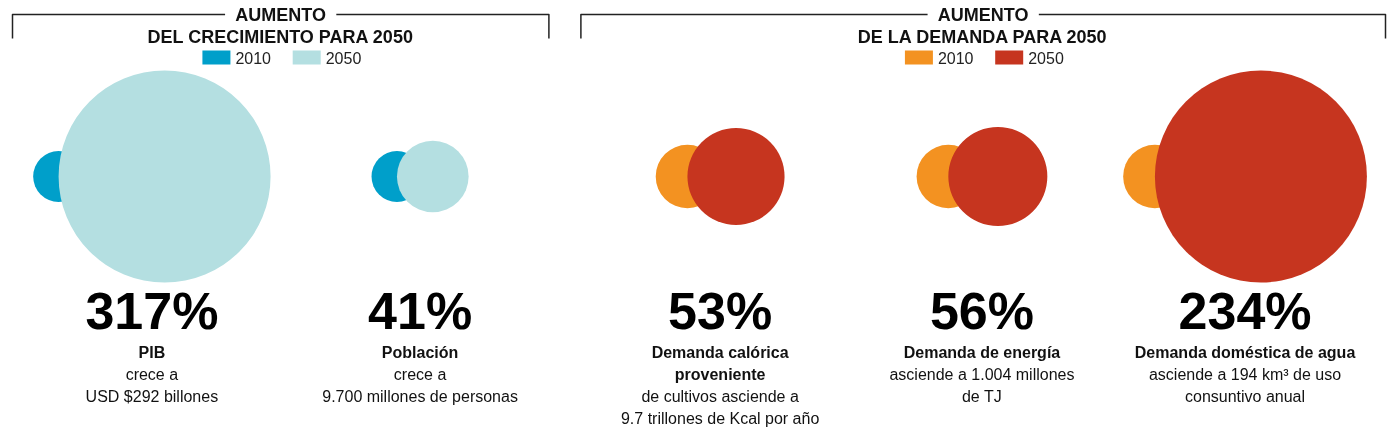 The width and height of the screenshot is (1387, 435). What do you see at coordinates (982, 25) in the screenshot?
I see `text: AUMENTO DE LA DEMANDA PARA 2050` at bounding box center [982, 25].